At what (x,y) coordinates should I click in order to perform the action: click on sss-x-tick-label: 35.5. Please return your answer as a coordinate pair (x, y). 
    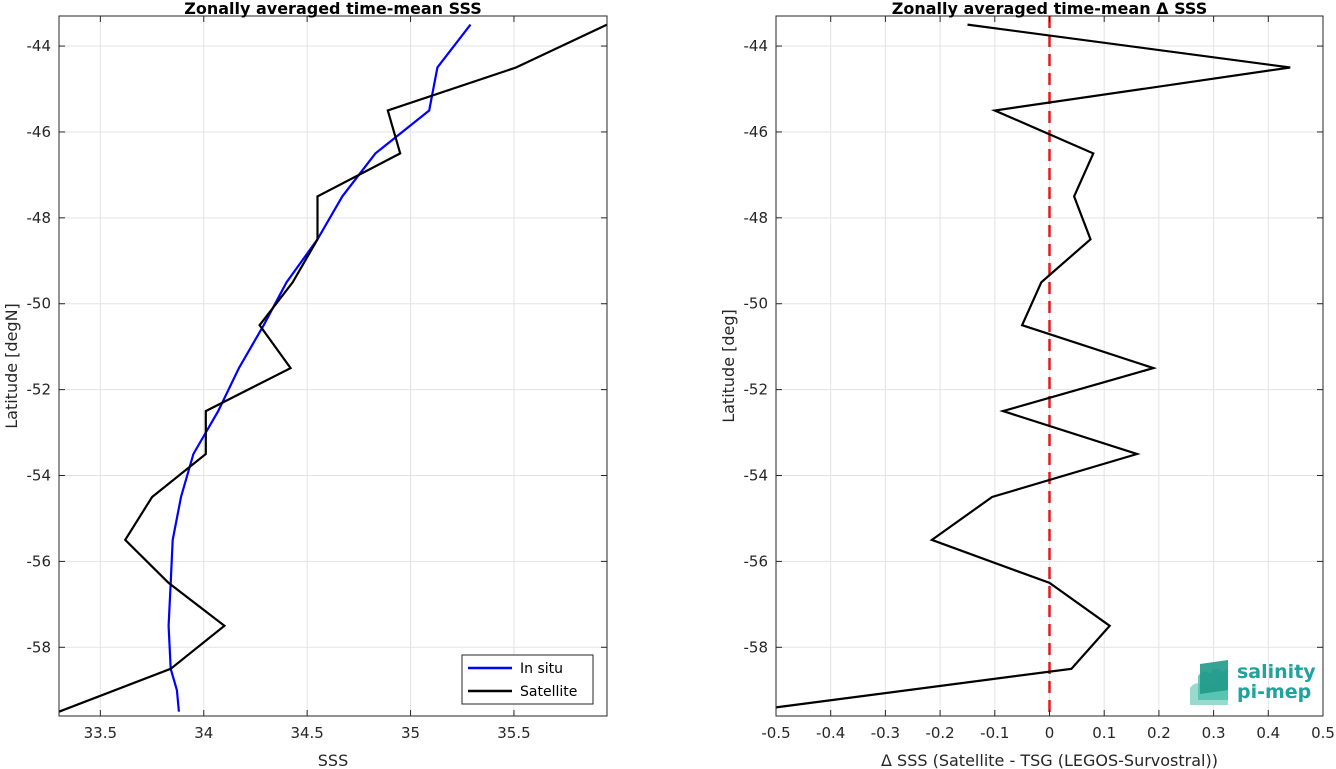
    Looking at the image, I should click on (513, 733).